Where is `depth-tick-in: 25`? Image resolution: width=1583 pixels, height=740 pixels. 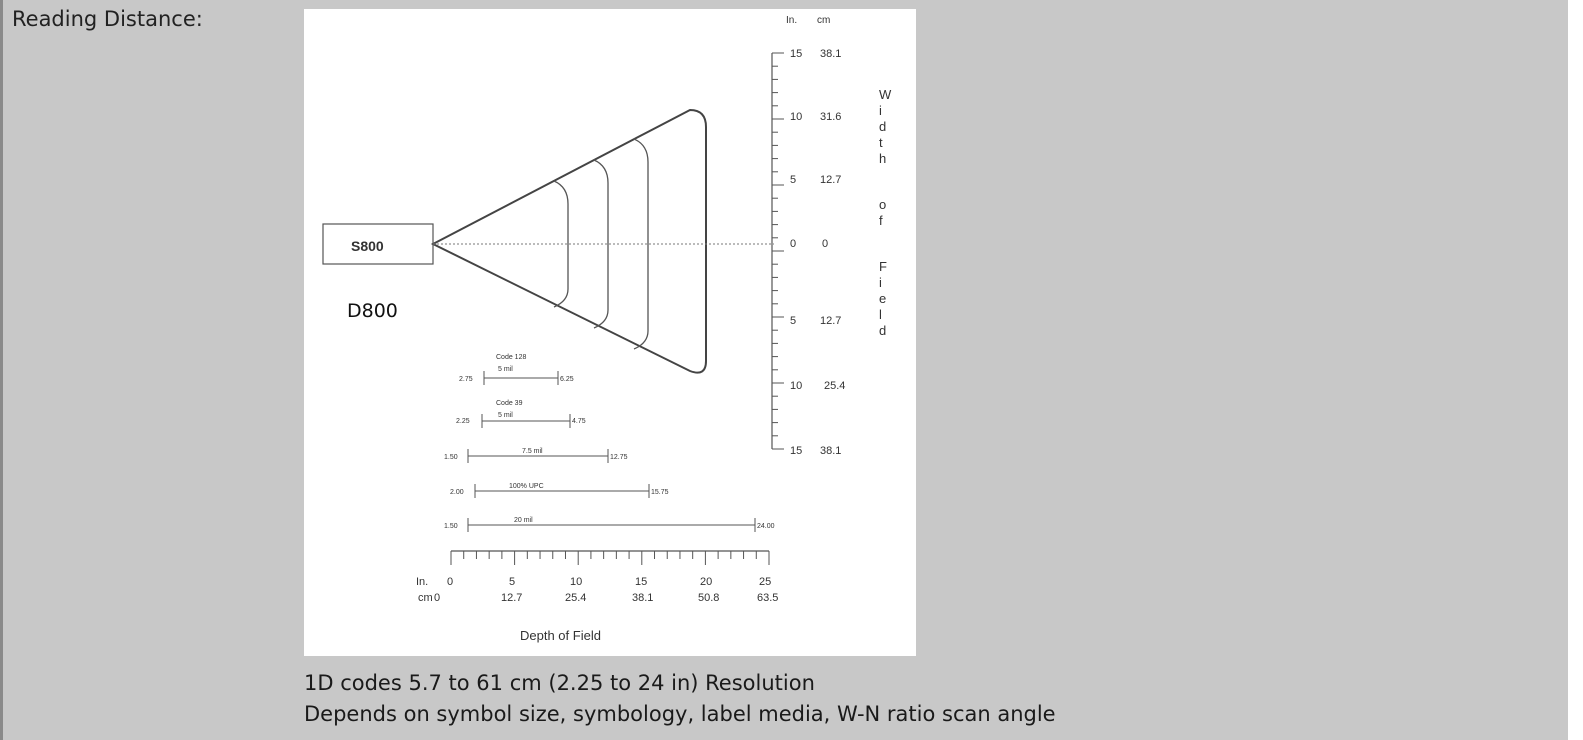 depth-tick-in: 25 is located at coordinates (765, 582).